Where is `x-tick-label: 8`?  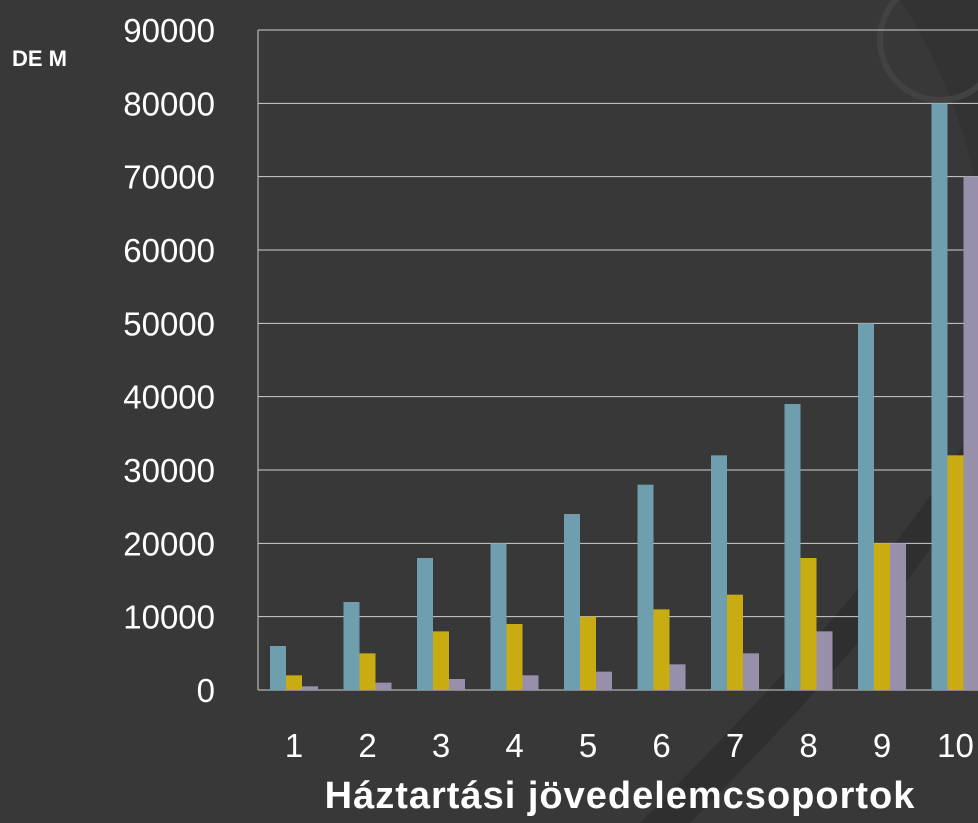
x-tick-label: 8 is located at coordinates (808, 745).